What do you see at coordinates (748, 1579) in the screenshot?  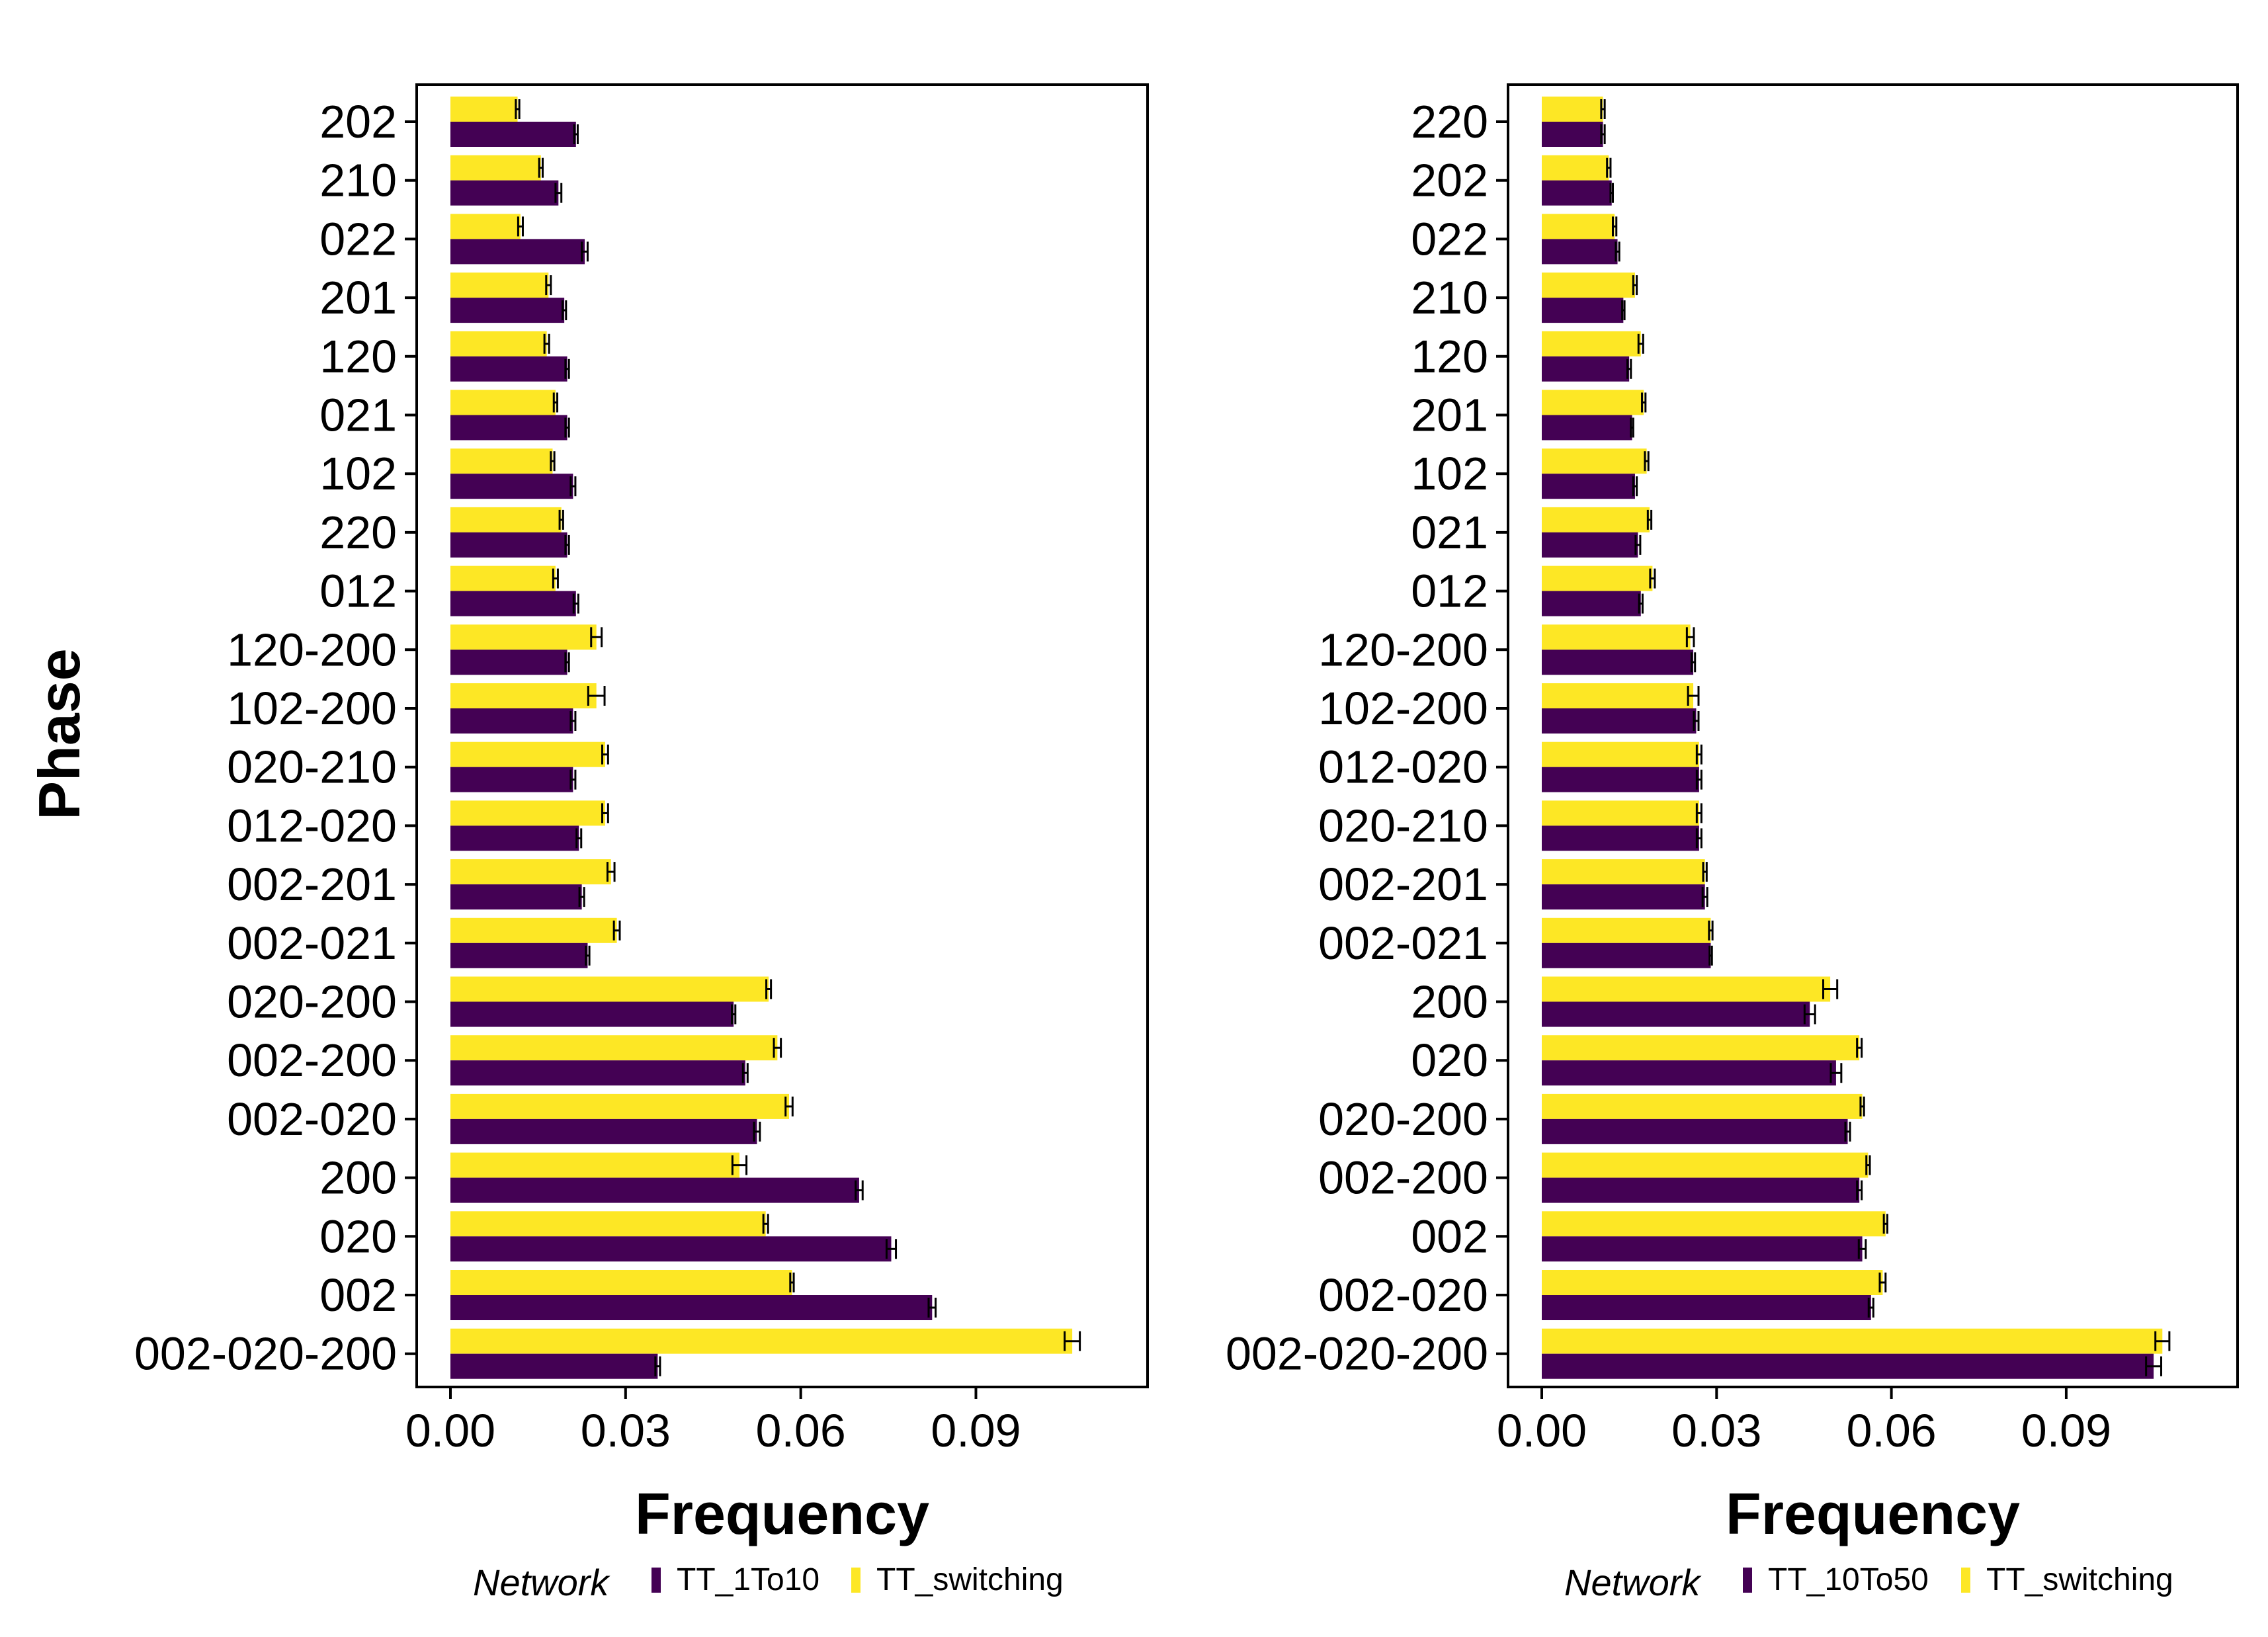 I see `legend-label: TT_1To10` at bounding box center [748, 1579].